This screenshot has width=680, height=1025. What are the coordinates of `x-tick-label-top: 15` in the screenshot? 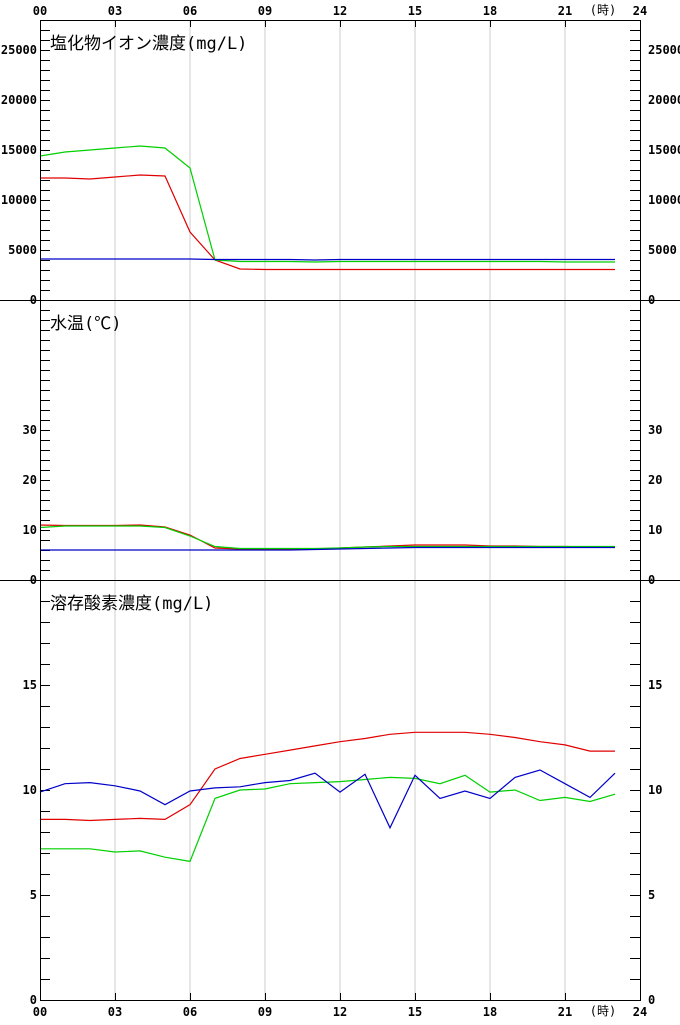 It's located at (415, 11).